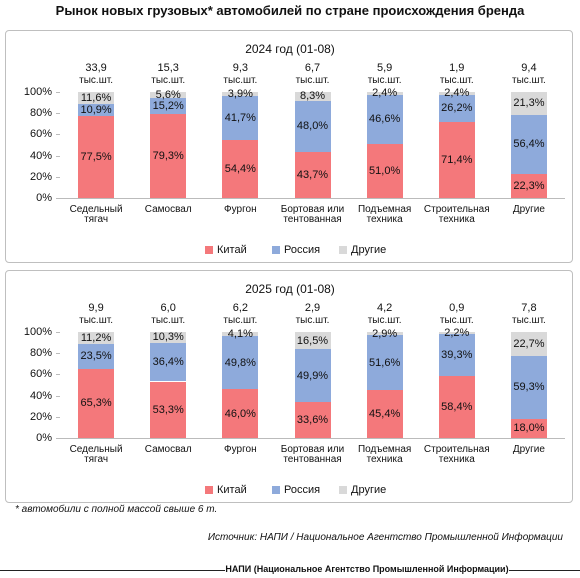  What do you see at coordinates (457, 333) in the screenshot?
I see `data-label: 2,2%` at bounding box center [457, 333].